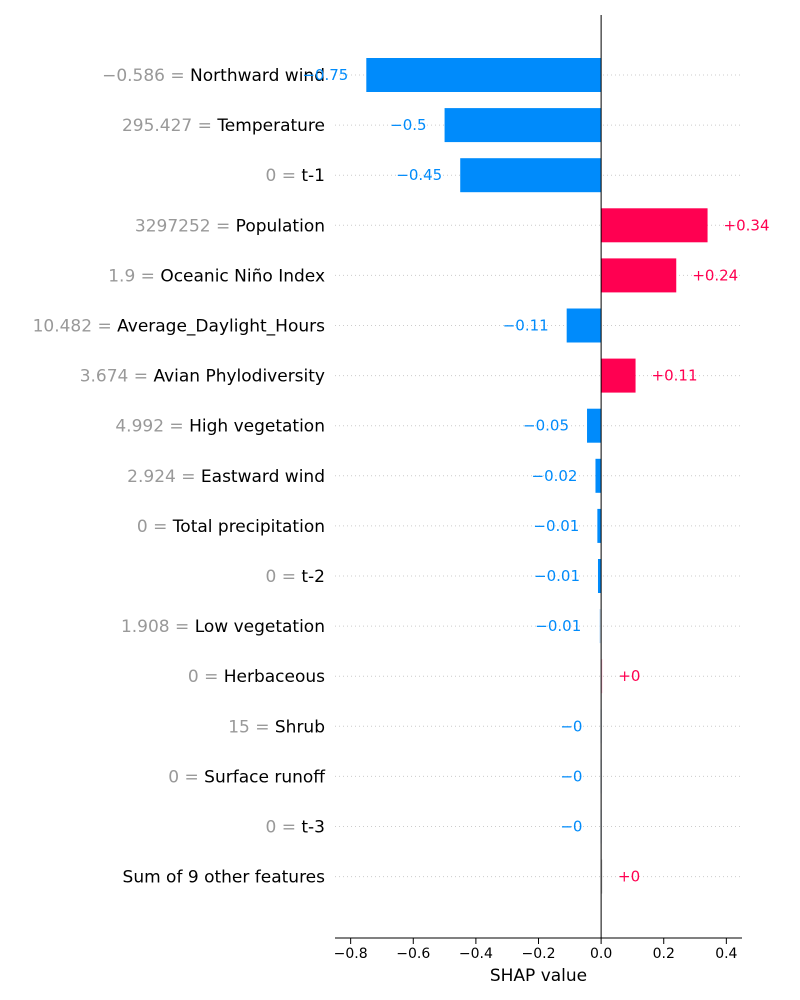 This screenshot has width=800, height=1000. I want to click on value-label: −0.02, so click(555, 476).